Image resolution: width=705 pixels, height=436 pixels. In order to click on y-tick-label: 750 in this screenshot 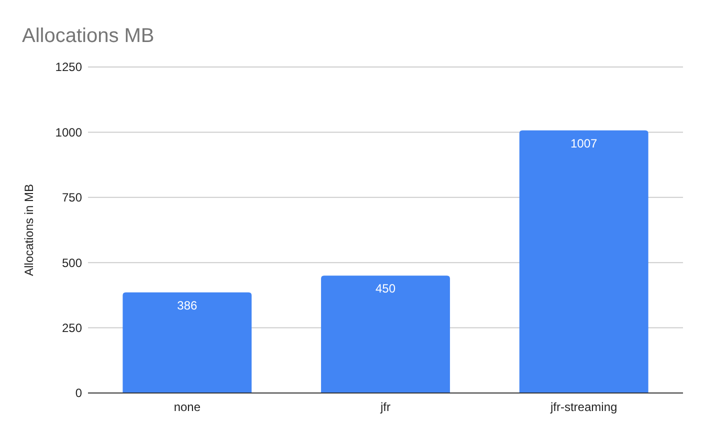, I will do `click(72, 197)`.